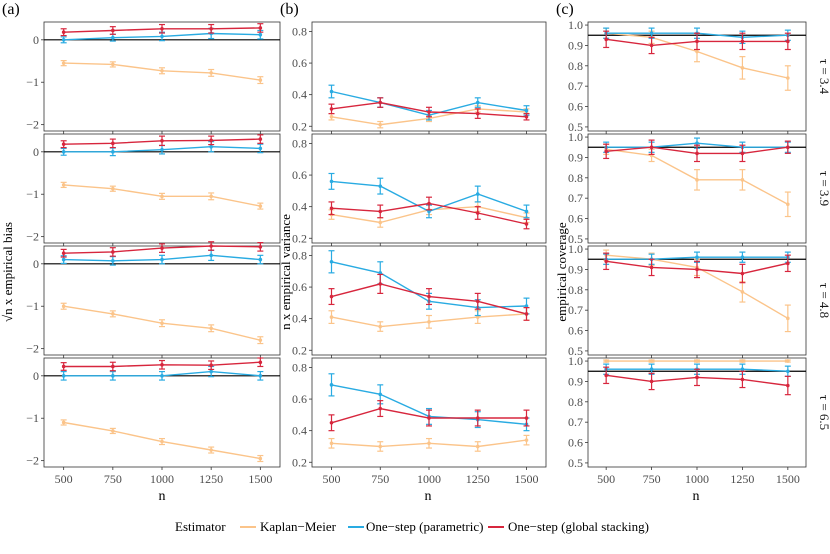 The image size is (830, 554). I want to click on panel-r4-c2: 0.2 0.4 0.6 0.8 500 750 1000 1250 1500, so click(419, 421).